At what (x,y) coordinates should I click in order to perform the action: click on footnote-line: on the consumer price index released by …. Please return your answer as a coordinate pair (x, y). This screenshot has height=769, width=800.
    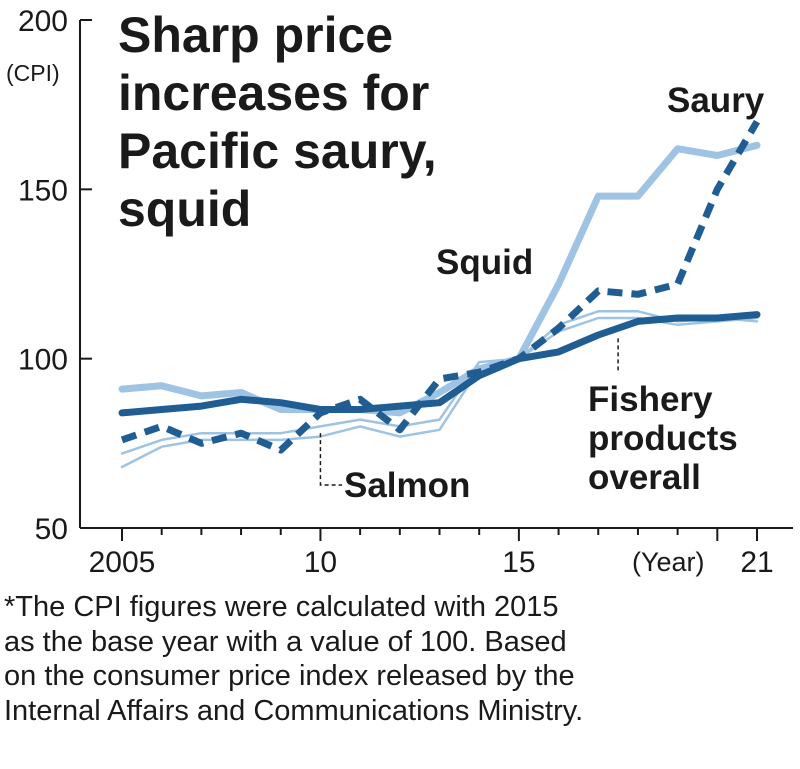
    Looking at the image, I should click on (289, 676).